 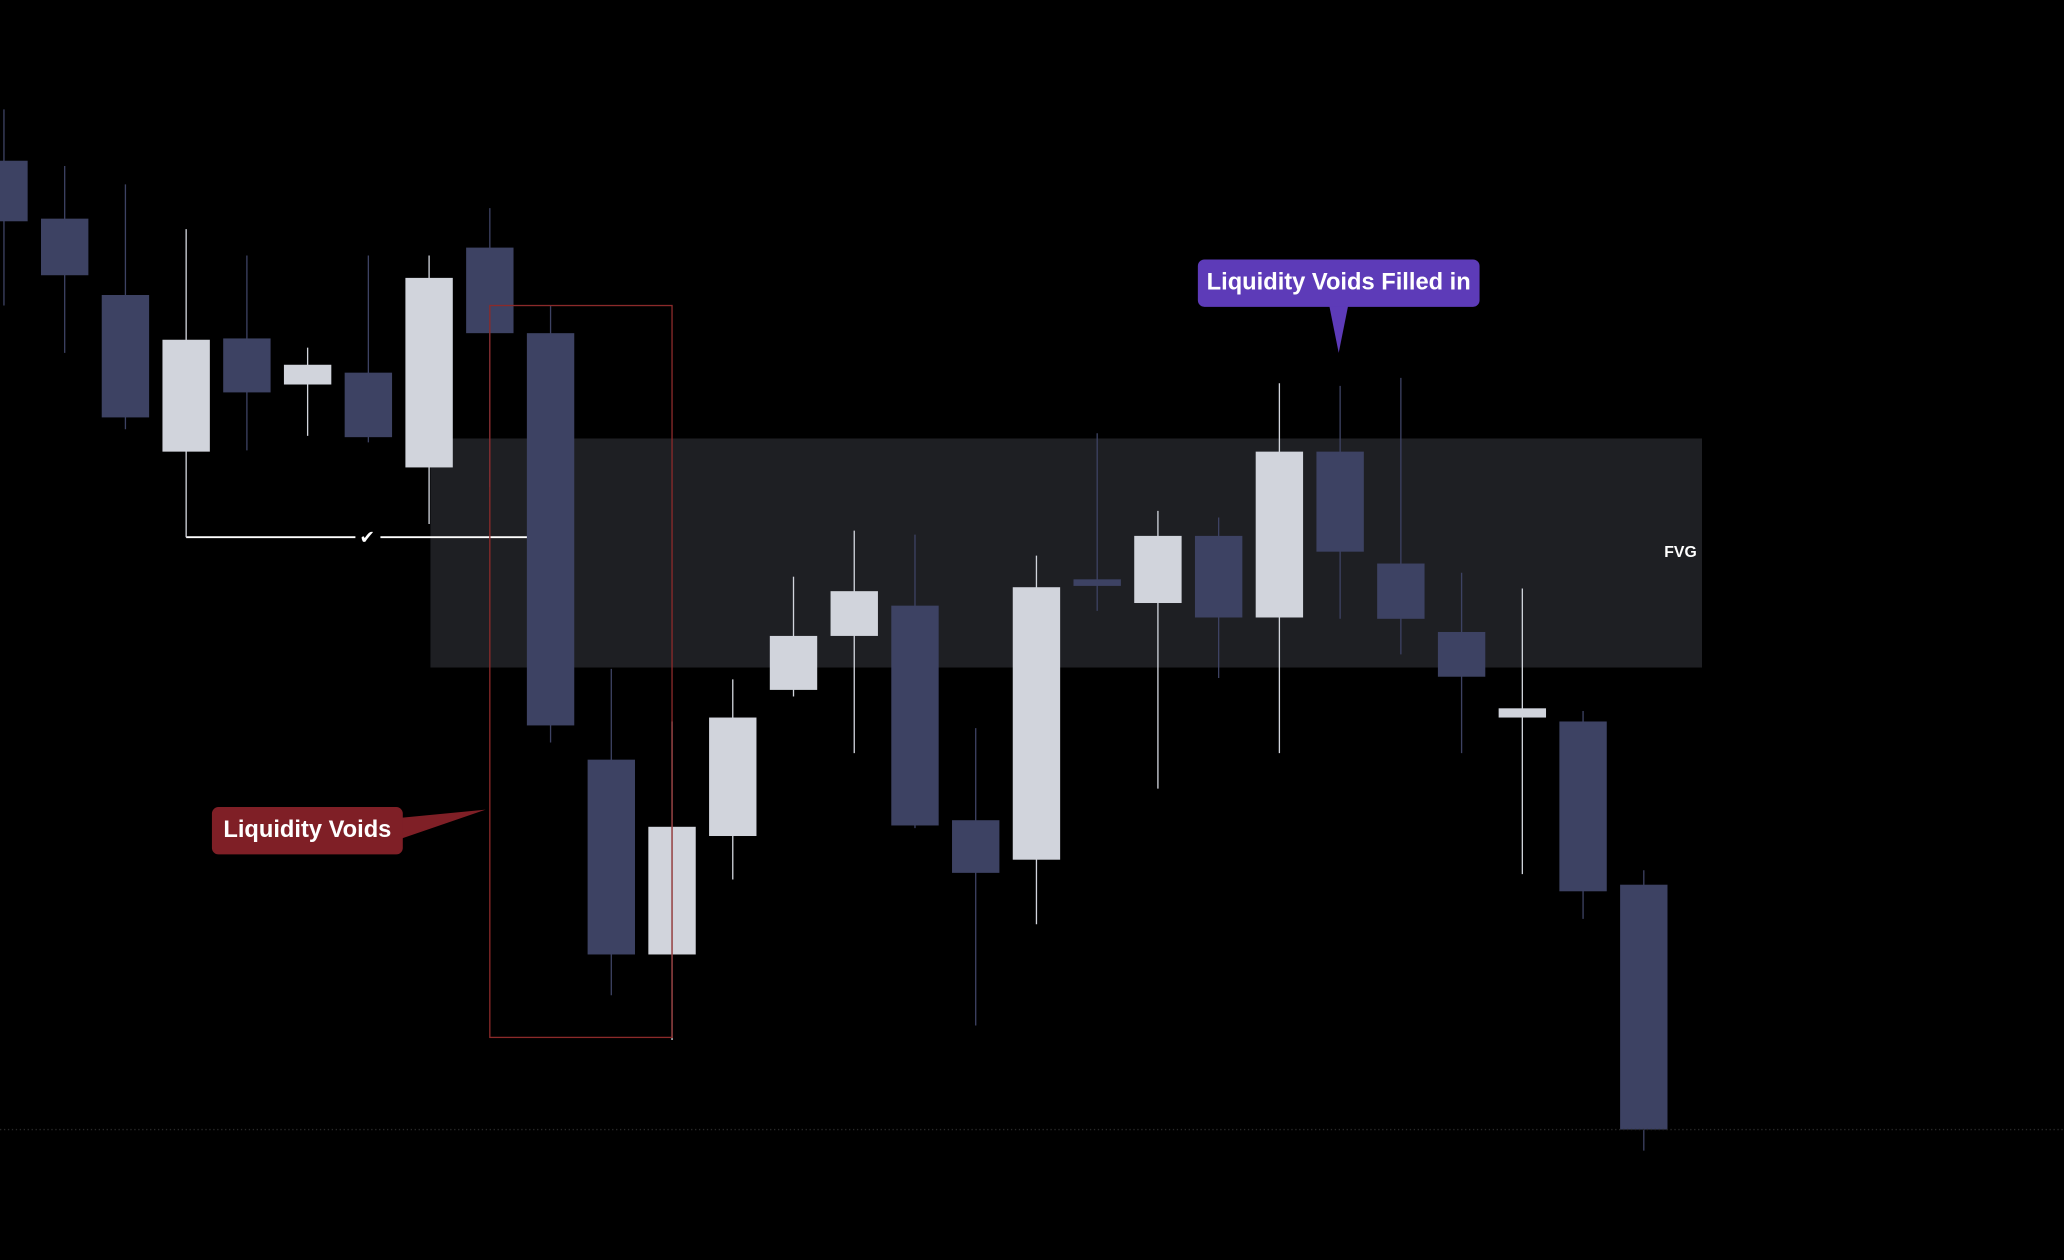 What do you see at coordinates (1680, 552) in the screenshot?
I see `fvg-label: FVG` at bounding box center [1680, 552].